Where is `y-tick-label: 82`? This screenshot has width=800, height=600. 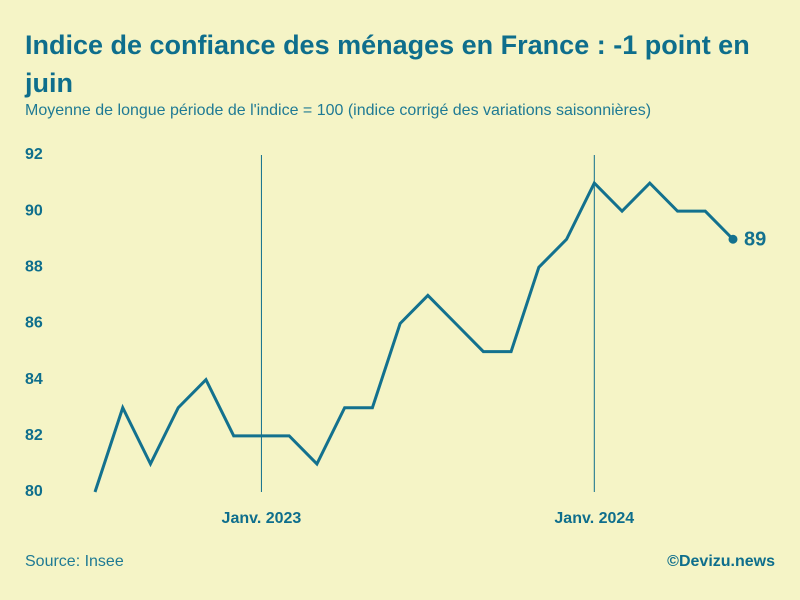 y-tick-label: 82 is located at coordinates (34, 435).